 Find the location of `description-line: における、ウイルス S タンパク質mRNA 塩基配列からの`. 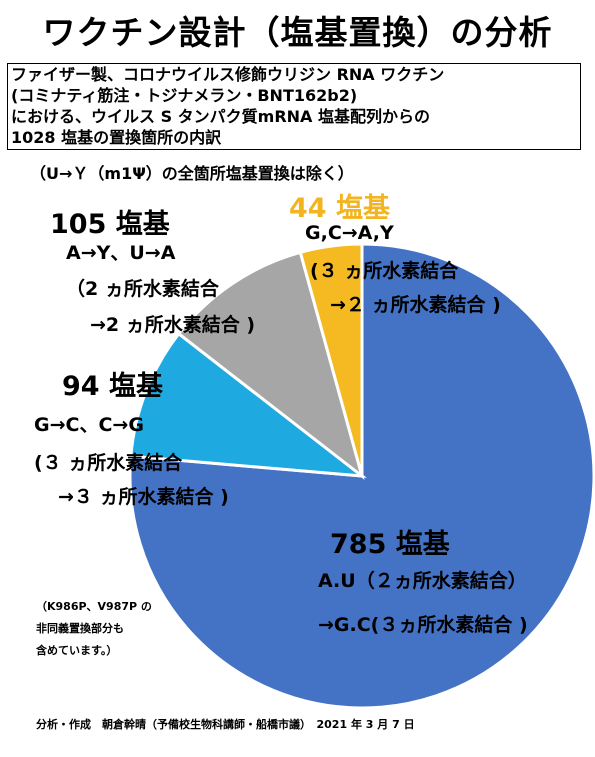

description-line: における、ウイルス S タンパク質mRNA 塩基配列からの is located at coordinates (221, 116).